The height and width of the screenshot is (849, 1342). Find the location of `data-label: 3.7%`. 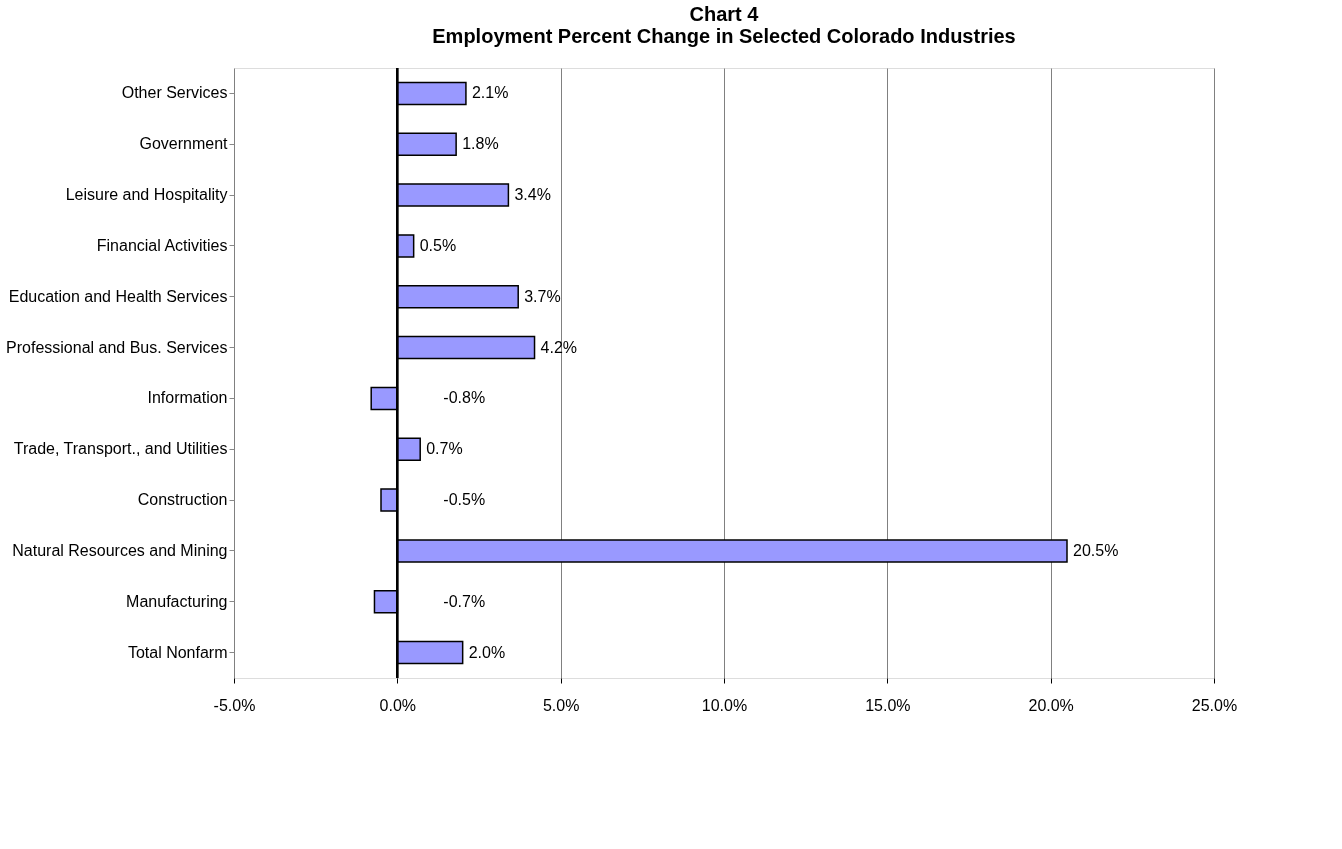

data-label: 3.7% is located at coordinates (542, 296).